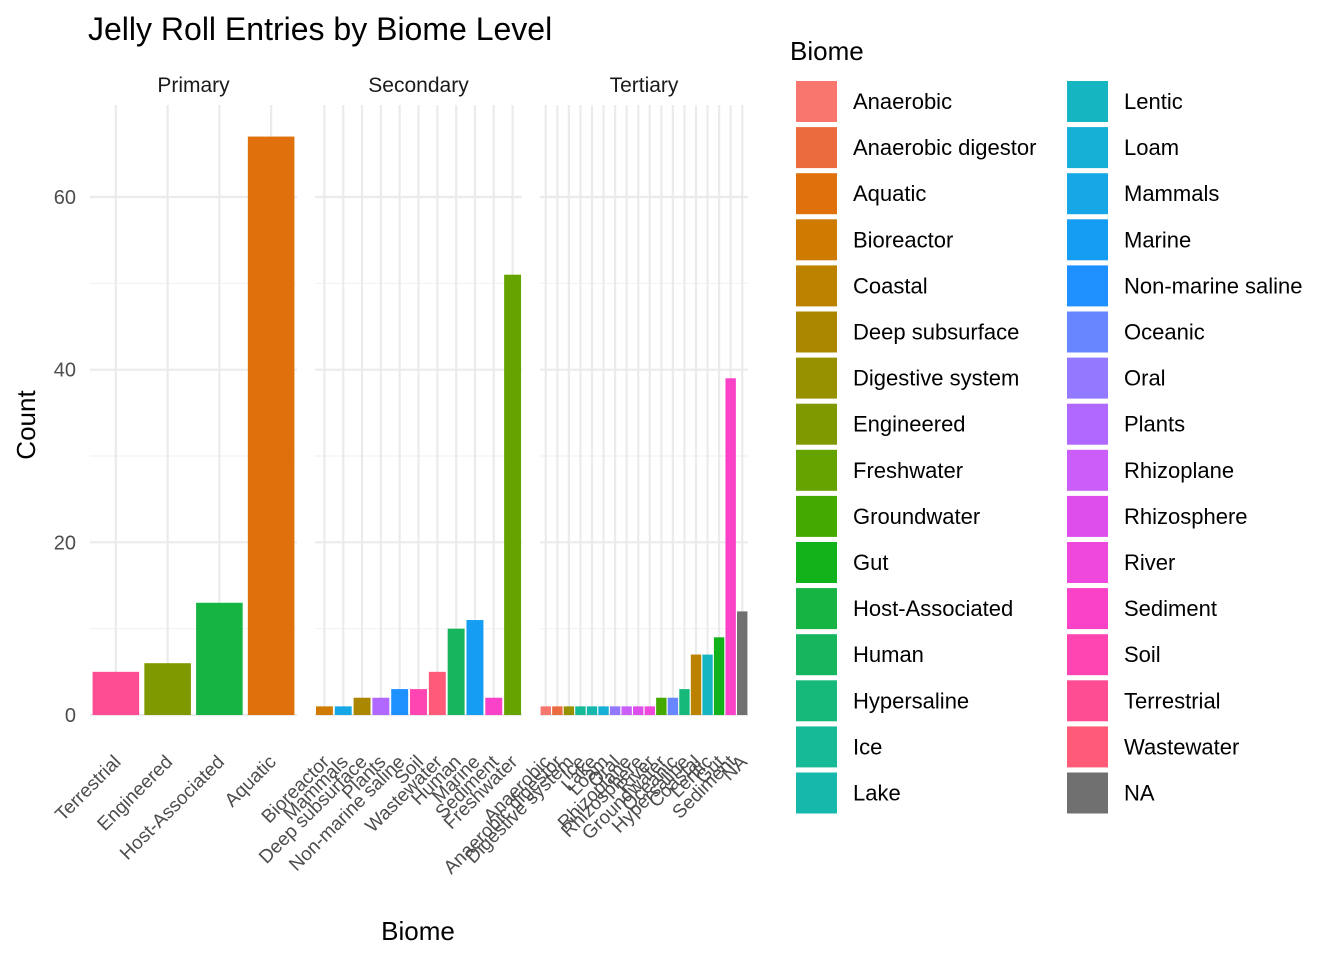  Describe the element at coordinates (933, 608) in the screenshot. I see `legend-label: Host-Associated` at that location.